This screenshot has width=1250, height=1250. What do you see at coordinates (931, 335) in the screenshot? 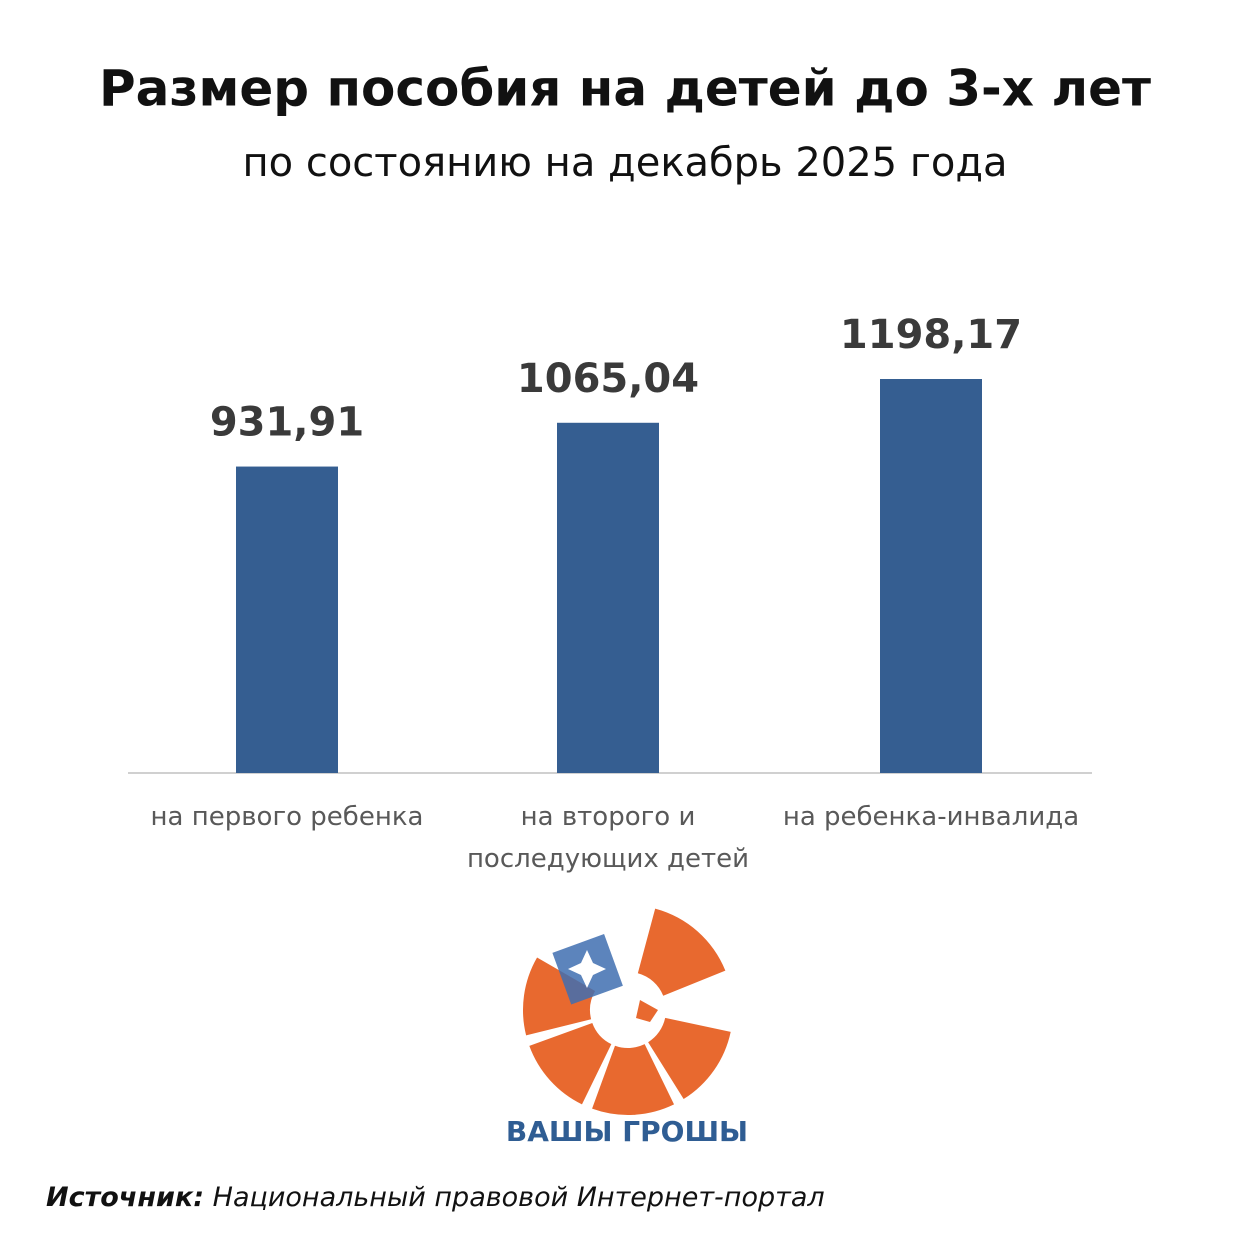
I see `value-label: 1198,17` at bounding box center [931, 335].